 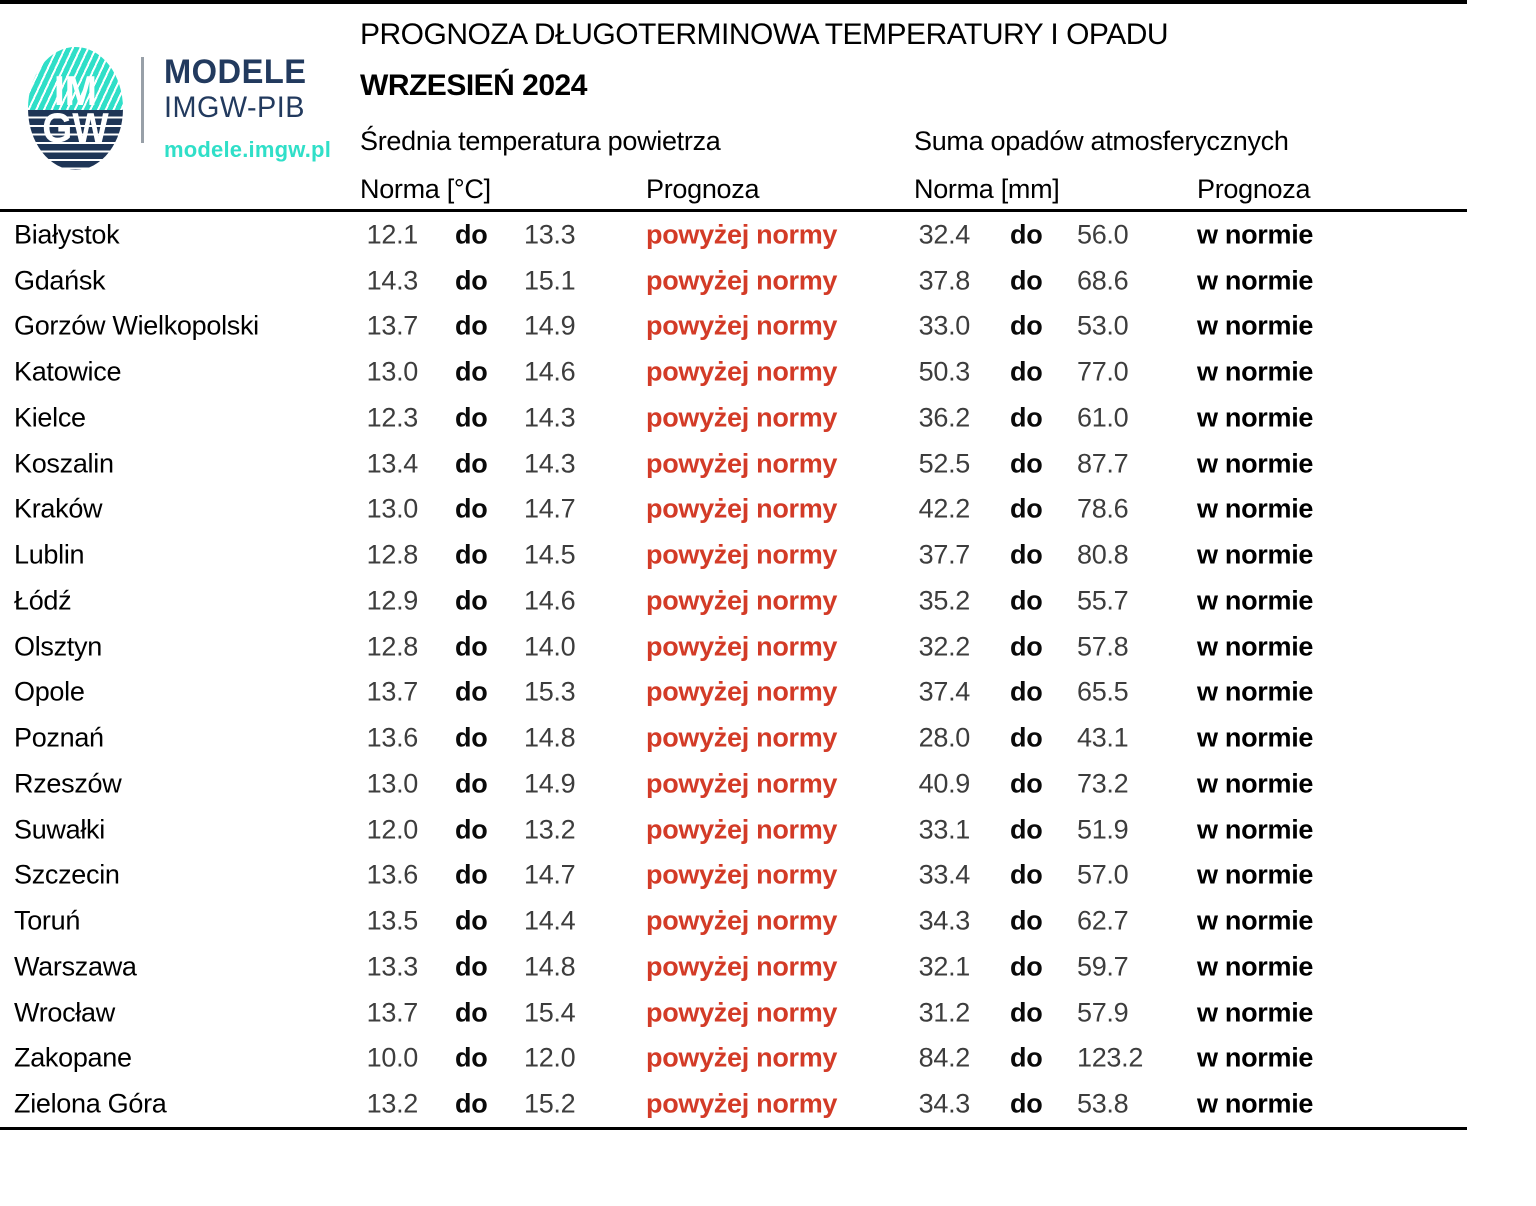 What do you see at coordinates (392, 1103) in the screenshot?
I see `temp-norm-min: 13.2` at bounding box center [392, 1103].